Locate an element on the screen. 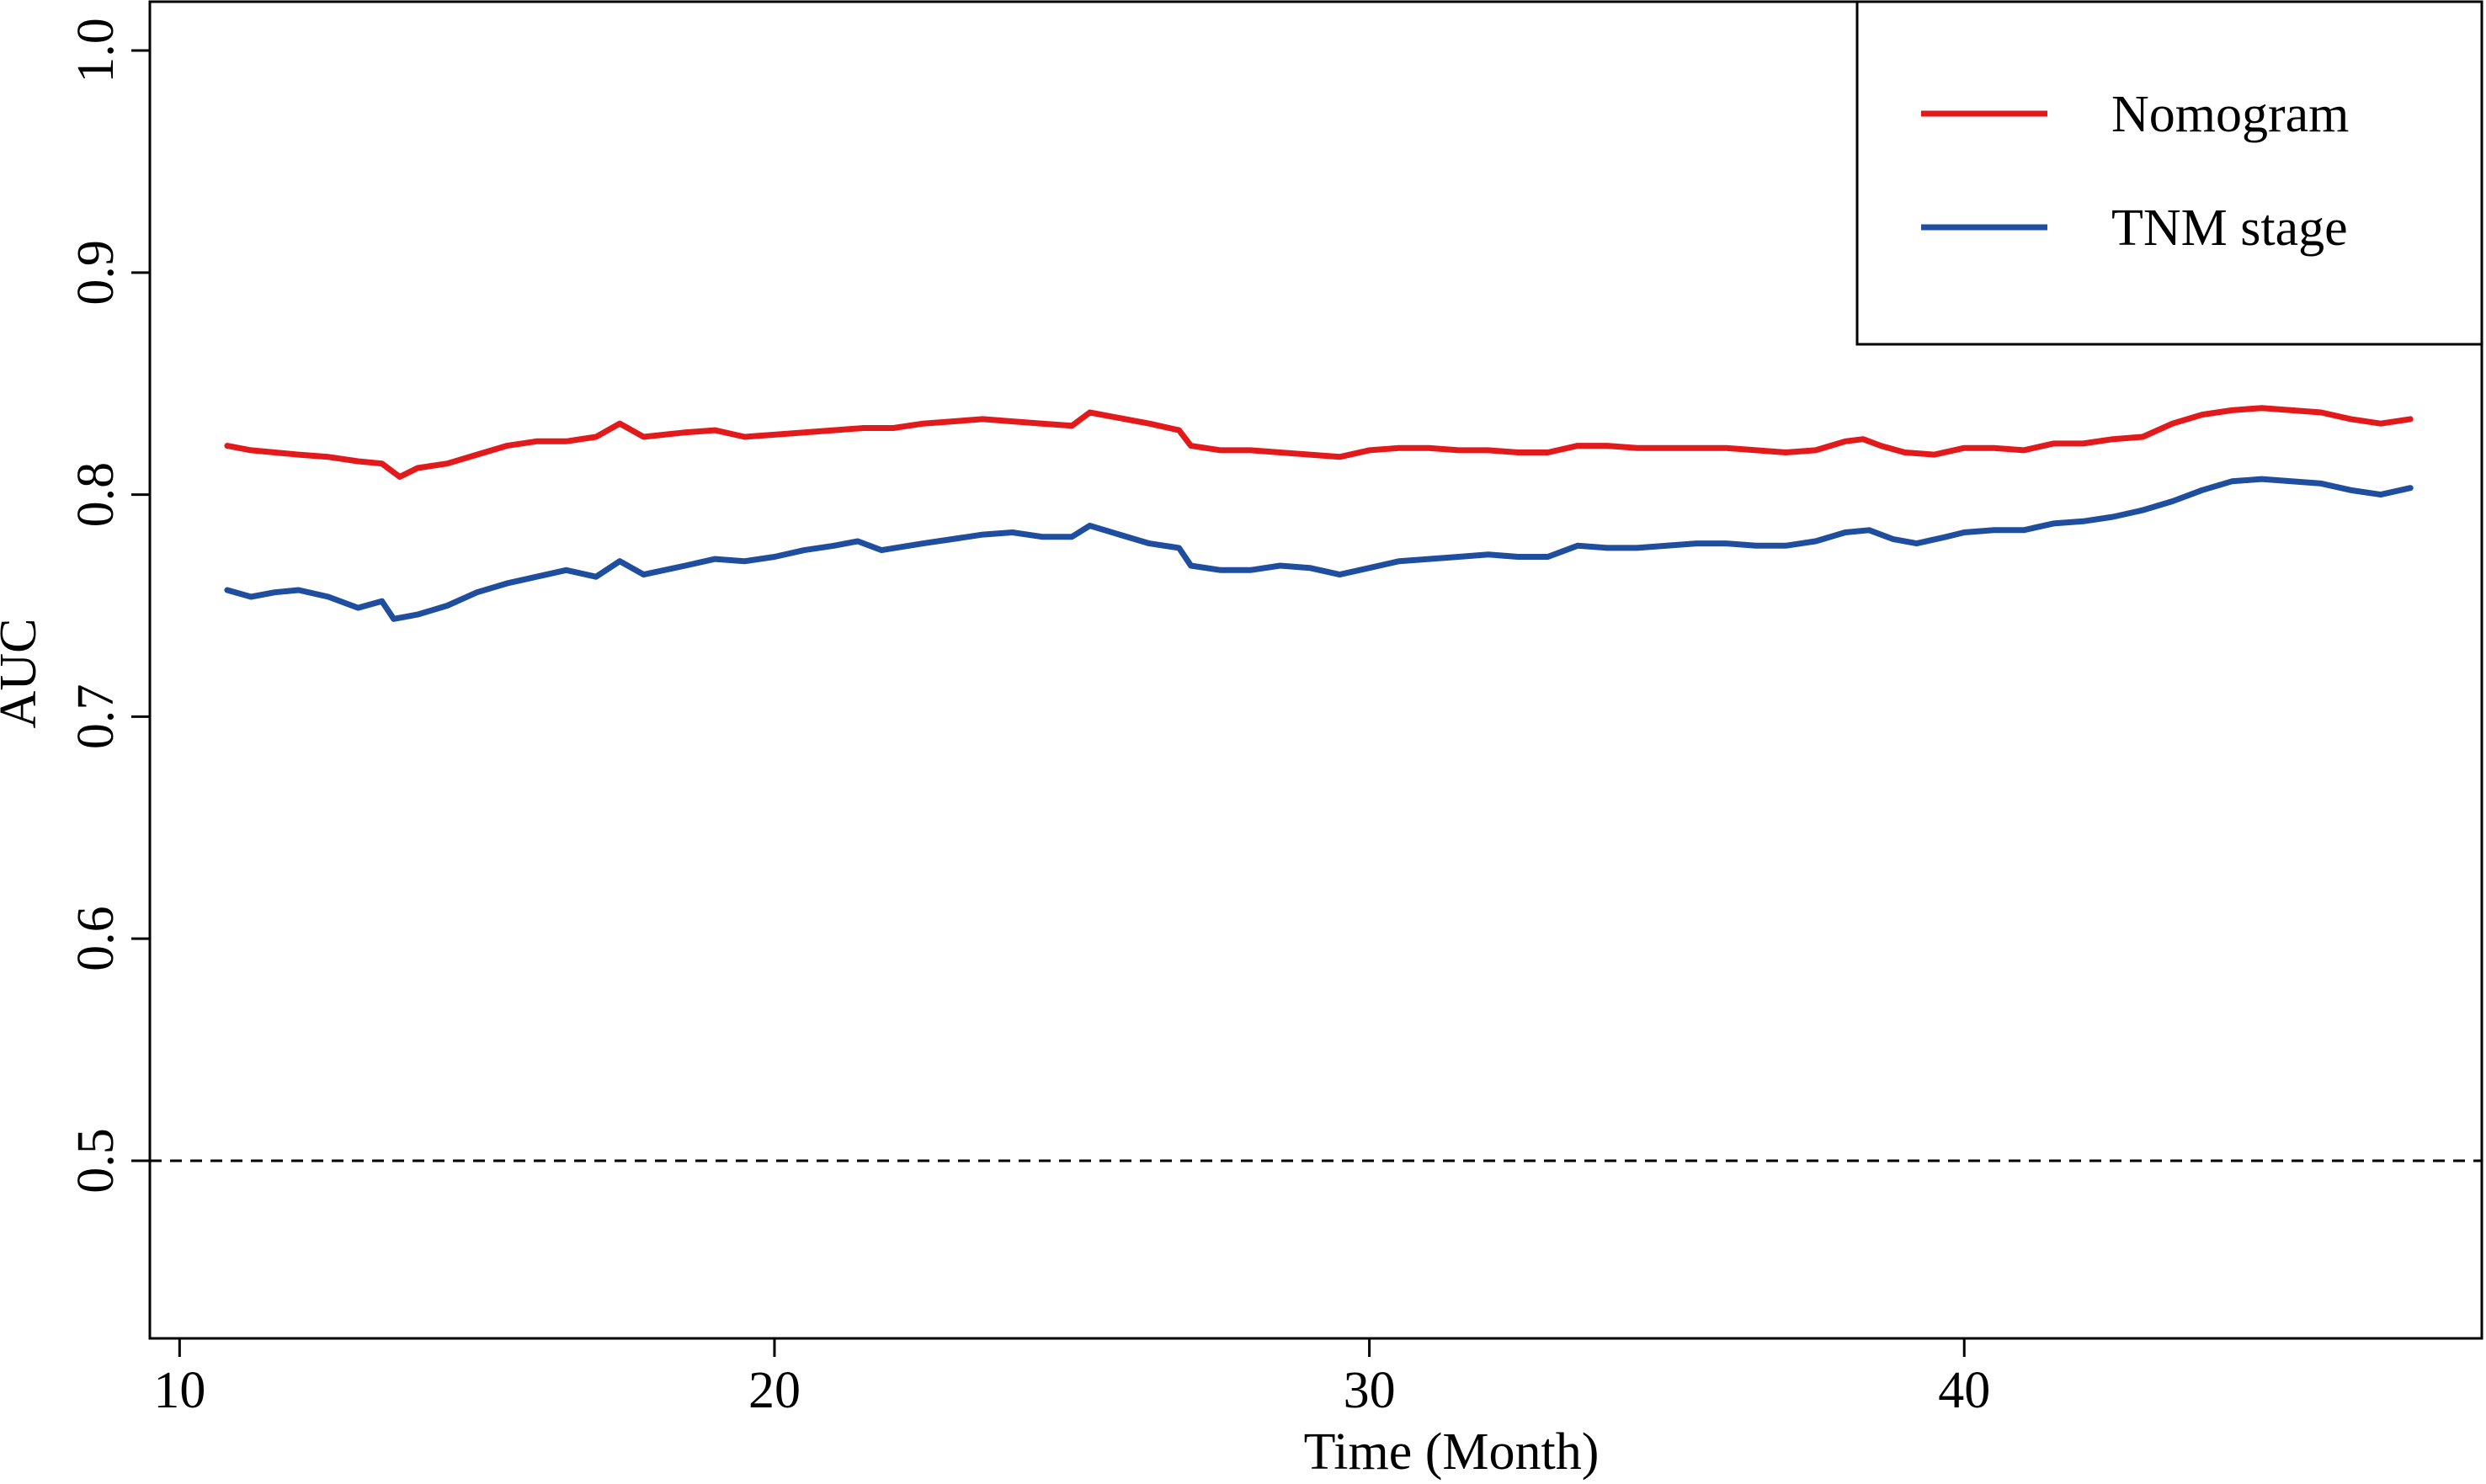 This screenshot has width=2486, height=1484. legend: Nomogram TNM stage is located at coordinates (2169, 173).